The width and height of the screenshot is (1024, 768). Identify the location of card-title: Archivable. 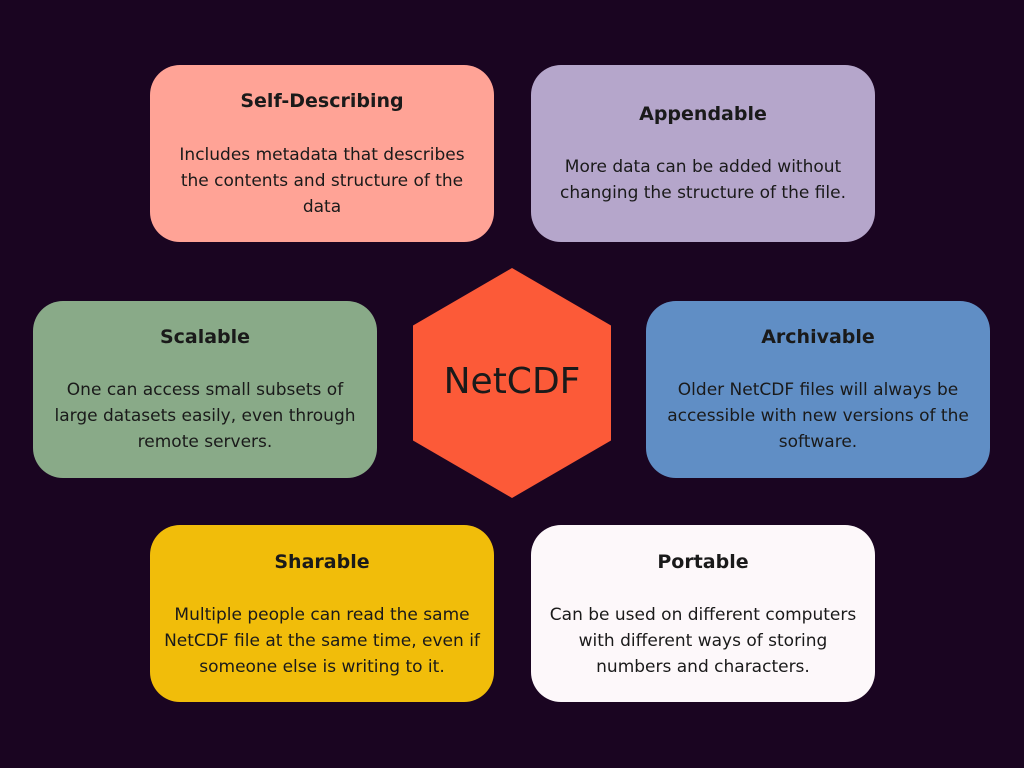
(818, 337).